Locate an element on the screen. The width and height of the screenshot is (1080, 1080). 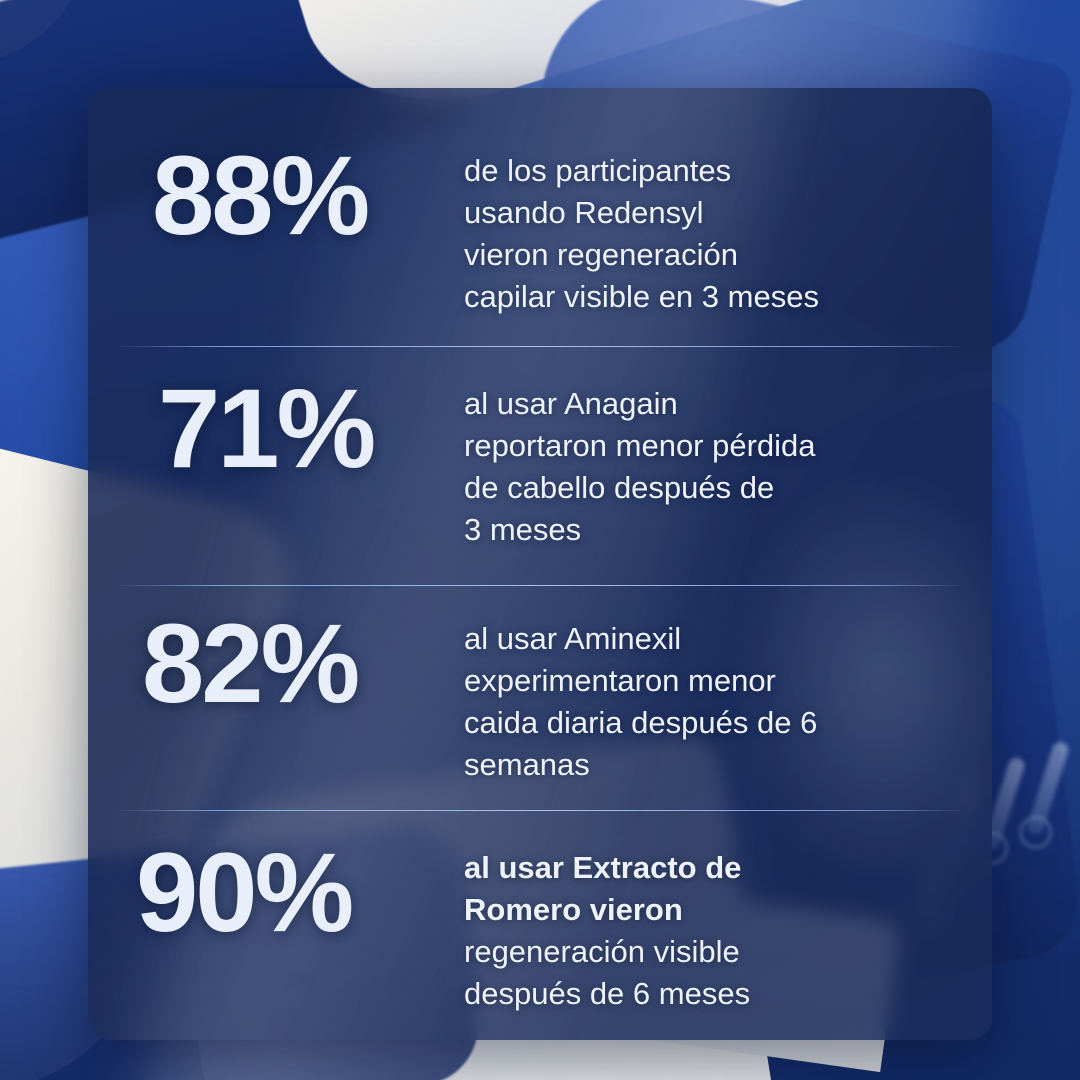
stat-line: 3 meses is located at coordinates (523, 529).